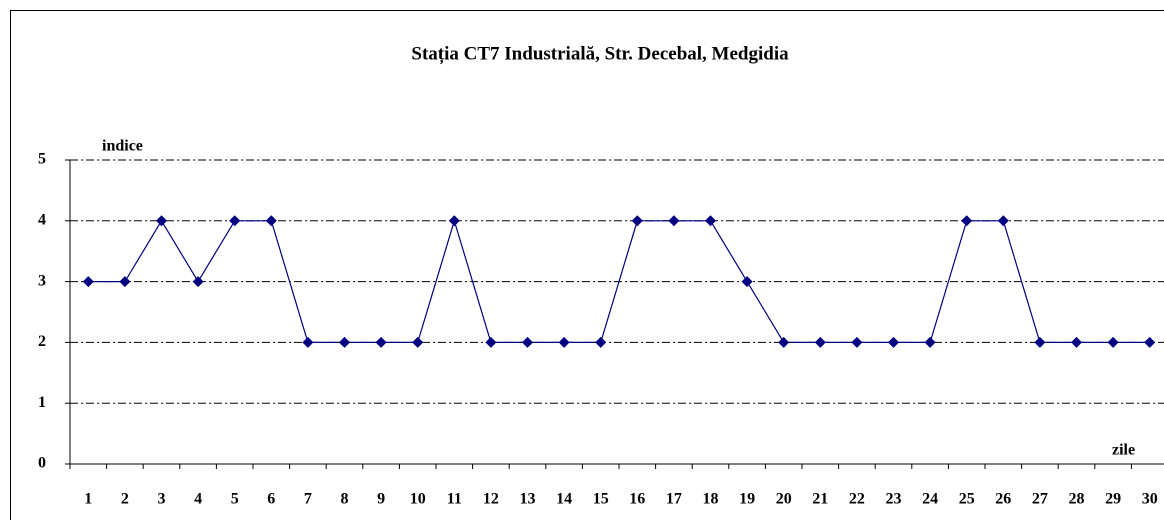 The image size is (1164, 520). What do you see at coordinates (674, 499) in the screenshot?
I see `x-tick-label: 17` at bounding box center [674, 499].